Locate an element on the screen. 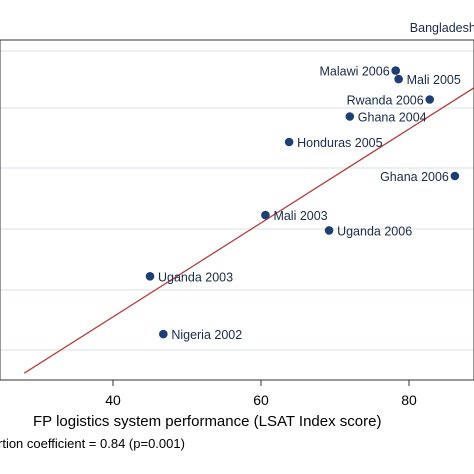  x-tick-label: 60 is located at coordinates (261, 400).